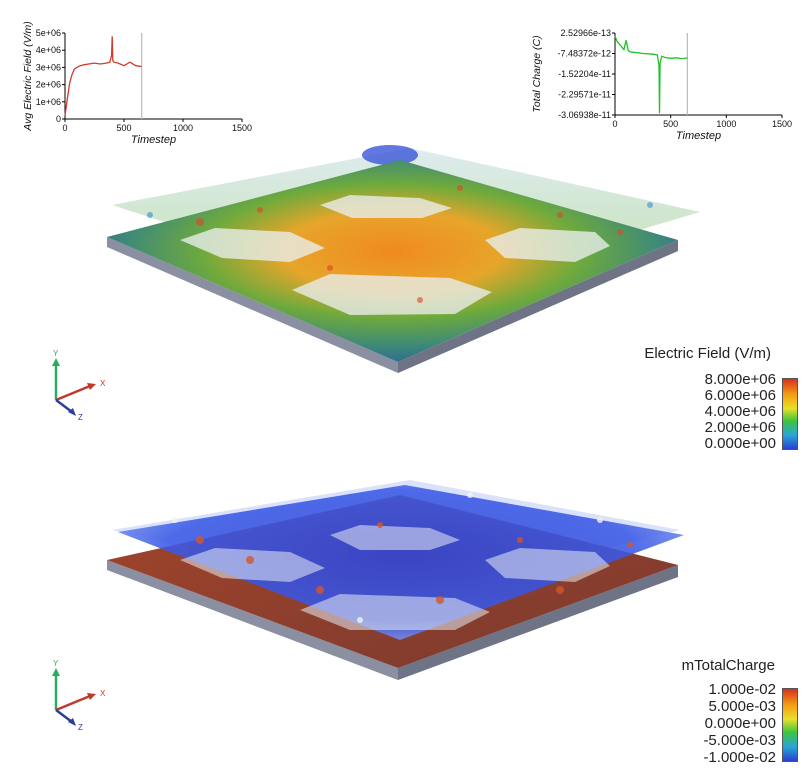 The height and width of the screenshot is (772, 809). I want to click on electric-field-colorbar-tick: 6.000e+06, so click(740, 395).